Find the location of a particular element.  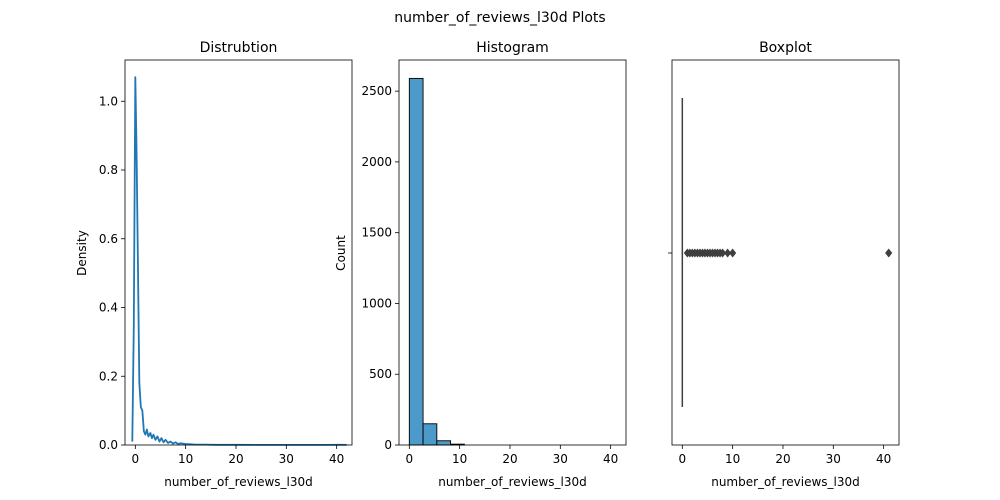

distribution-xlabel: number_of_reviews_l30d is located at coordinates (238, 482).